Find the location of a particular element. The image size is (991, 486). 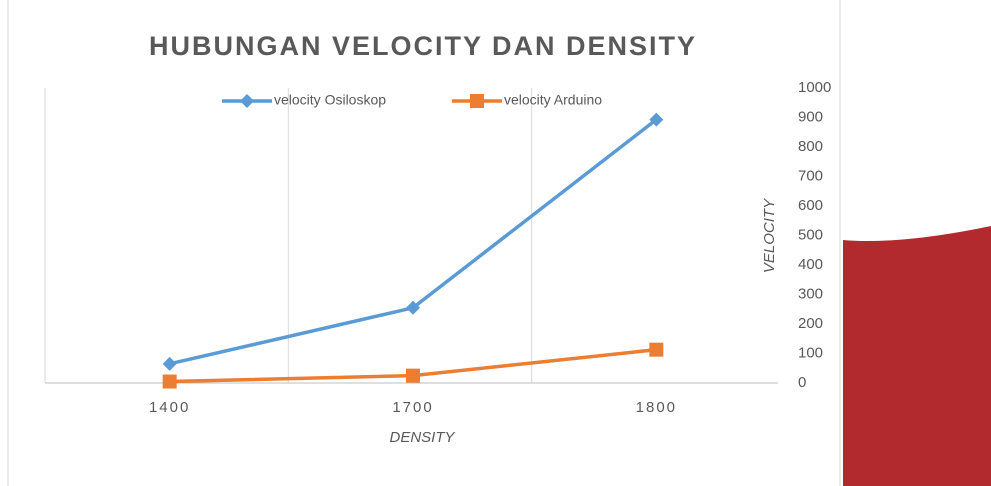

y-tick-label: 400 is located at coordinates (810, 264).